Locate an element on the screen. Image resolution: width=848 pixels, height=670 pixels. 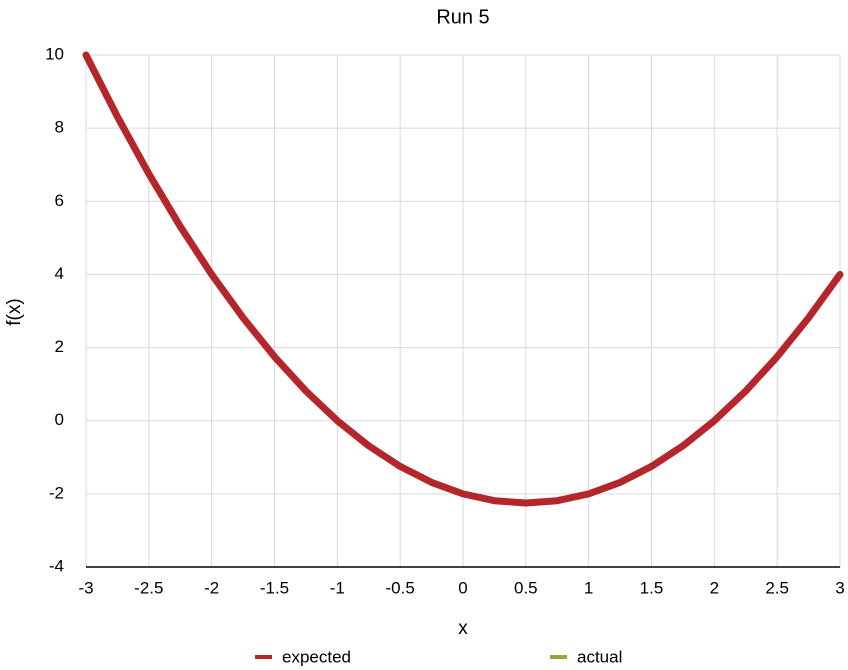
y-tick-label: -2 is located at coordinates (56, 492).